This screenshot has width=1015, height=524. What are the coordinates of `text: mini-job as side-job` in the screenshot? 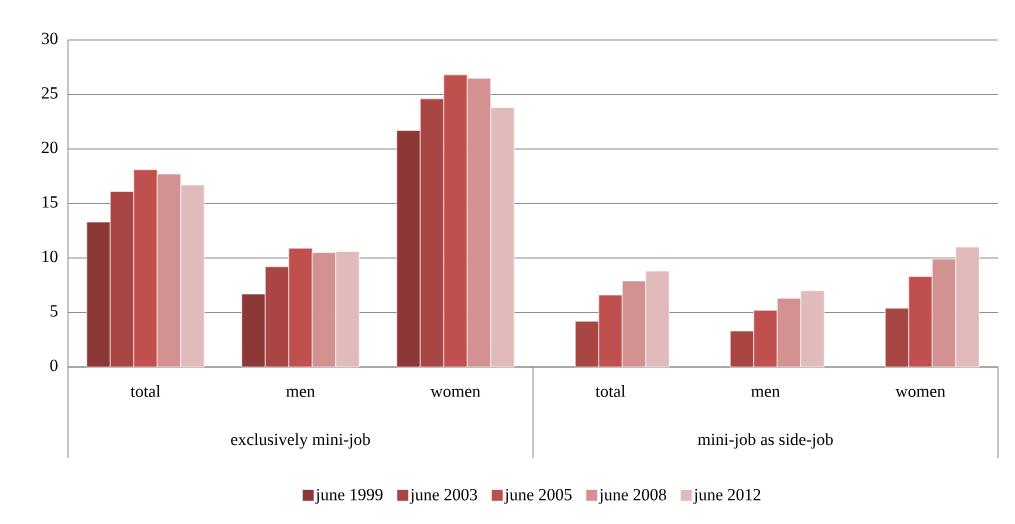 It's located at (765, 441).